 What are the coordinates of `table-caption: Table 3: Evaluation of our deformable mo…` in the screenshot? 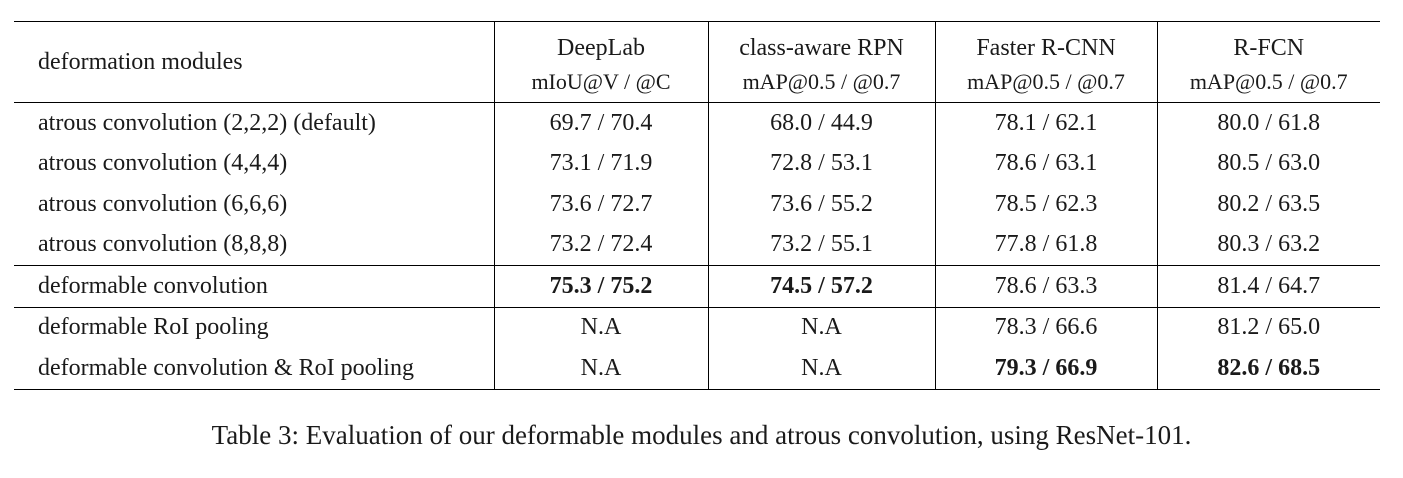 It's located at (701, 435).